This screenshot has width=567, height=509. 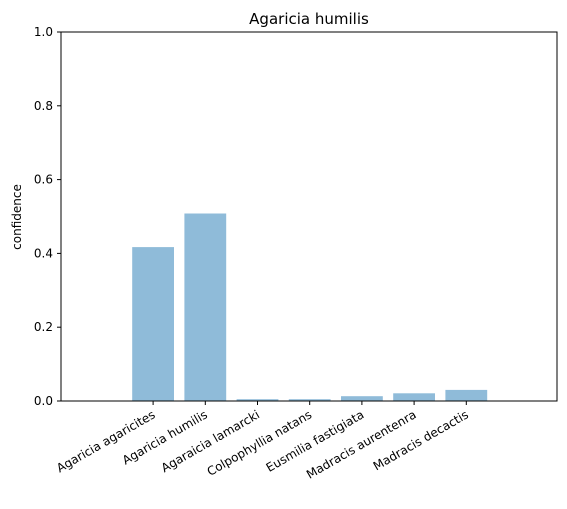 I want to click on y-axis-ticks: 0.0 0.2 0.4 0.6 0.8 1.0, so click(x=47, y=216).